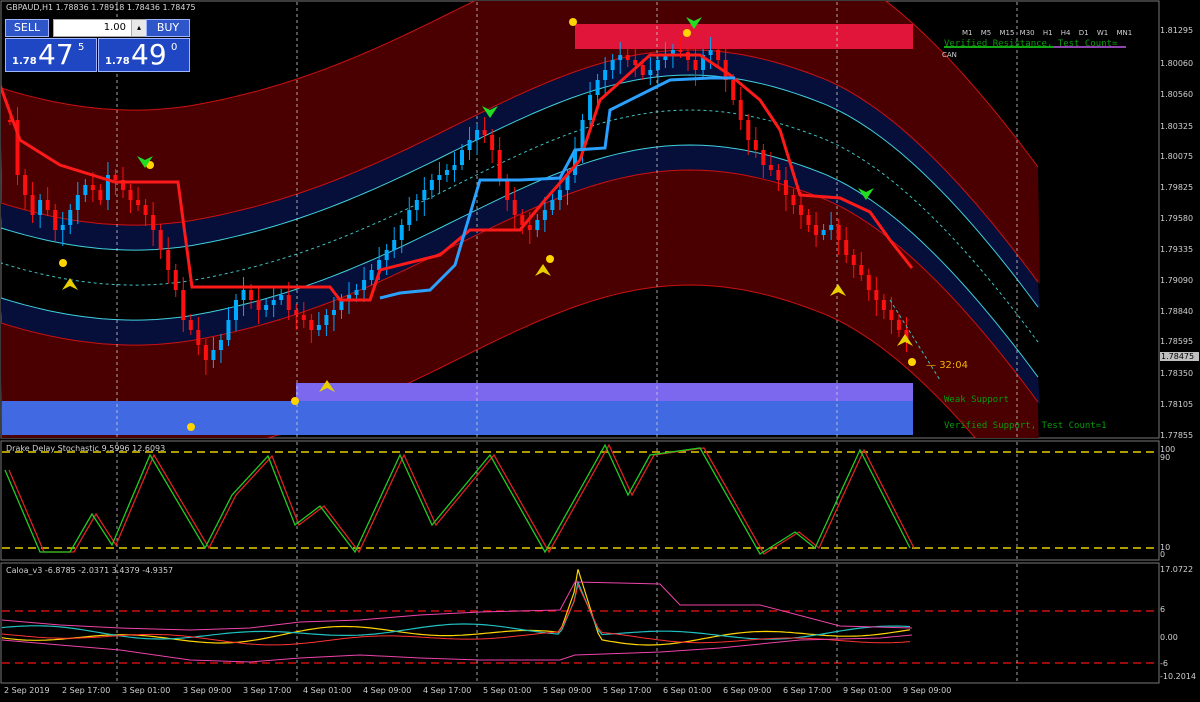  I want to click on timeframe-bar: M1 M5 M15 M30 H1 H4 D1 W1 MN1, so click(1047, 33).